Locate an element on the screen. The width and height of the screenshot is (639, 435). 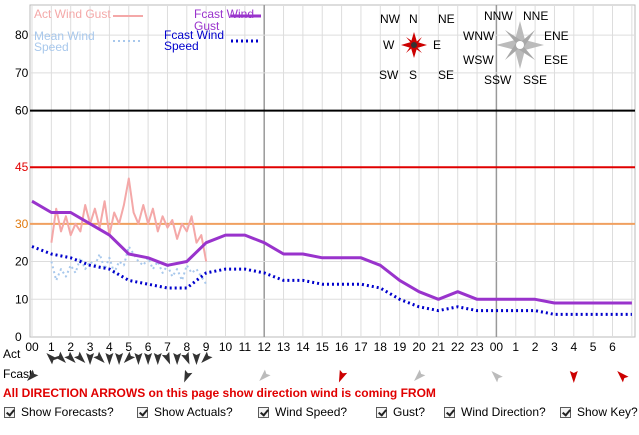
show-actuals-label: Show Actuals? is located at coordinates (193, 412).